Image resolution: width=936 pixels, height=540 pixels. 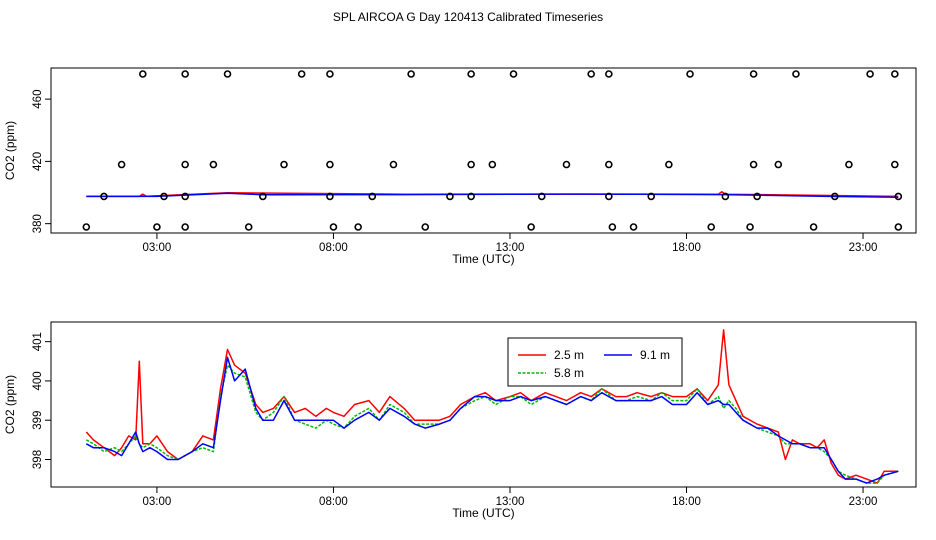 What do you see at coordinates (686, 502) in the screenshot?
I see `bottom-x-tick-label: 18:00` at bounding box center [686, 502].